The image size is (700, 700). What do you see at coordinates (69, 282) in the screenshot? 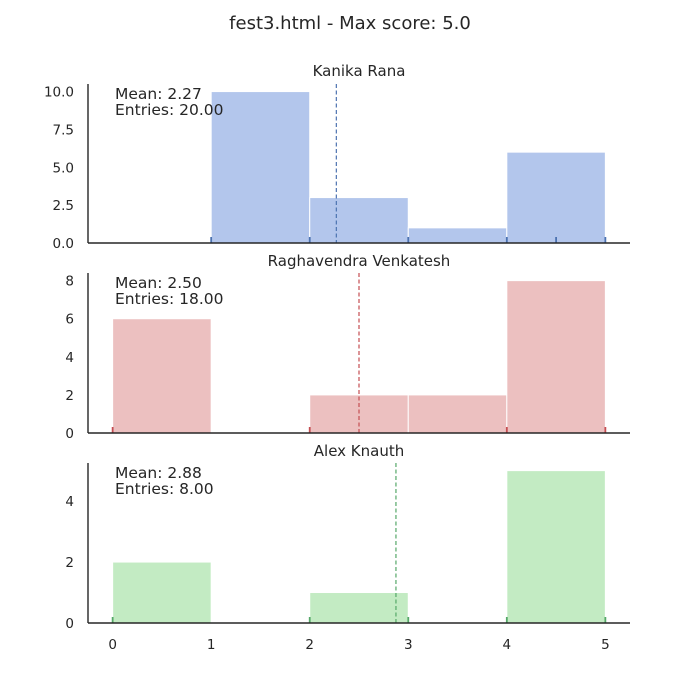
I see `y-tick-label: 8` at bounding box center [69, 282].